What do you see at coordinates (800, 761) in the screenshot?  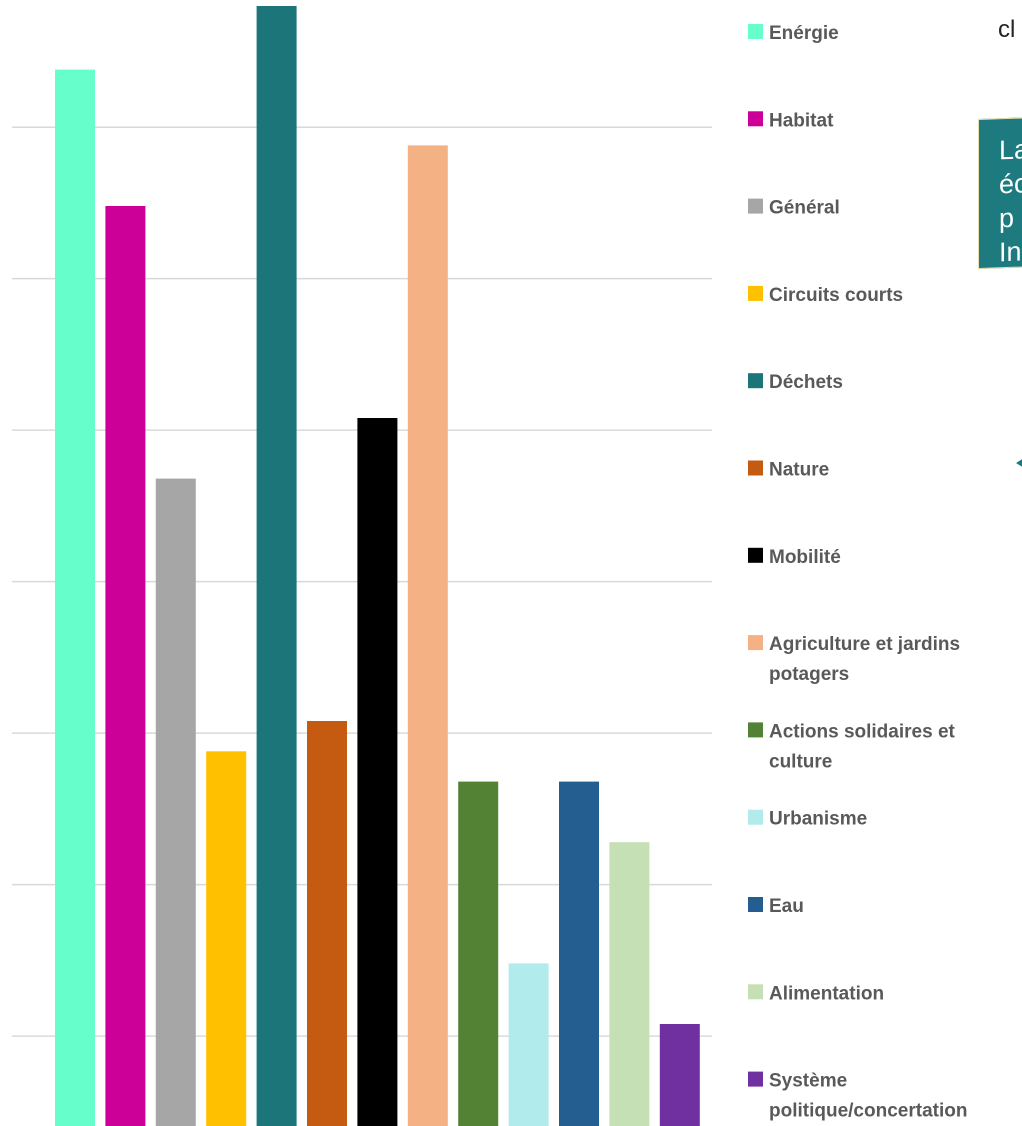 I see `legend-label: culture` at bounding box center [800, 761].